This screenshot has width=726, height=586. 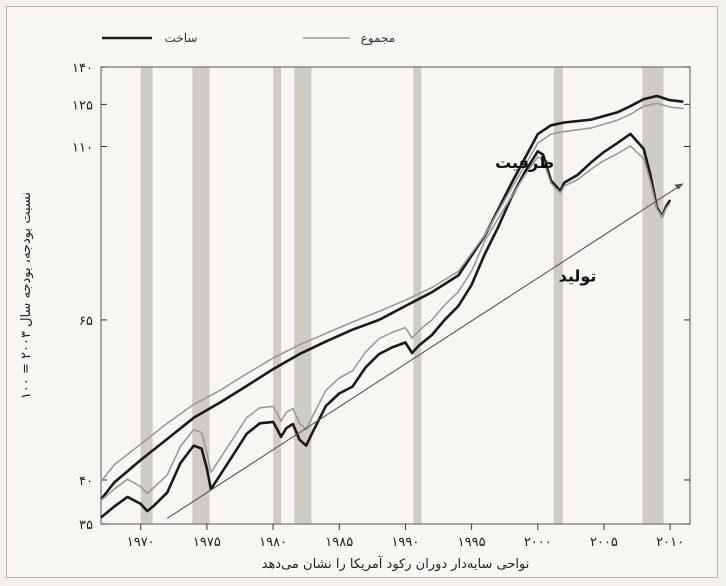 I want to click on legend-label-manufacturing: ساخت, so click(x=181, y=38).